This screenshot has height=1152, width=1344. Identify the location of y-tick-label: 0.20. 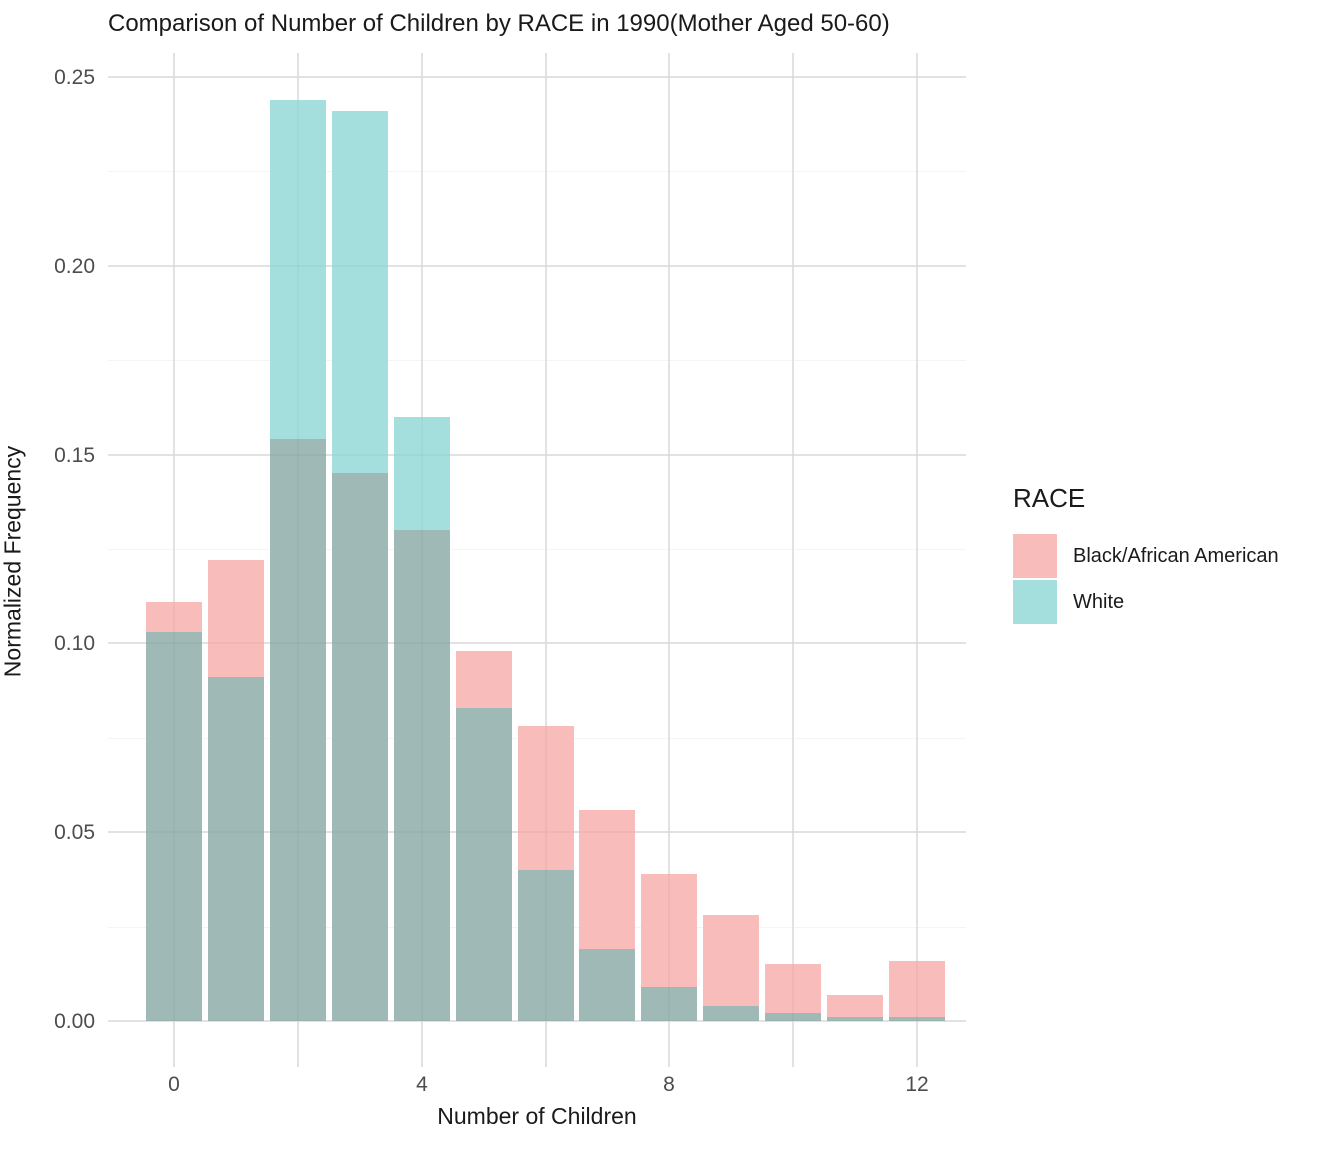
(74, 266).